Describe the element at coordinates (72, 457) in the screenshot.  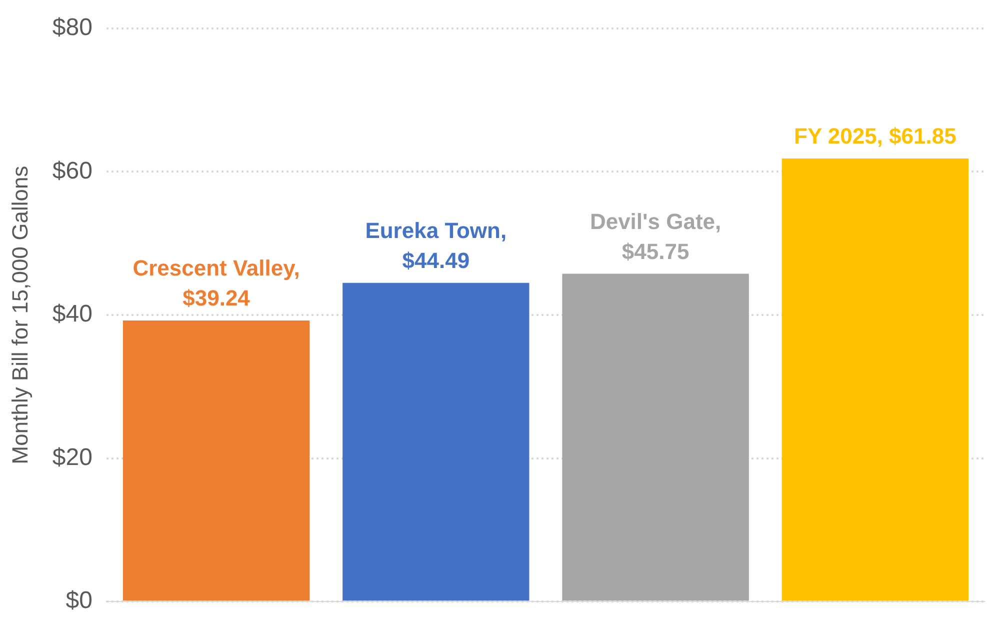
I see `y-tick-label: $20` at that location.